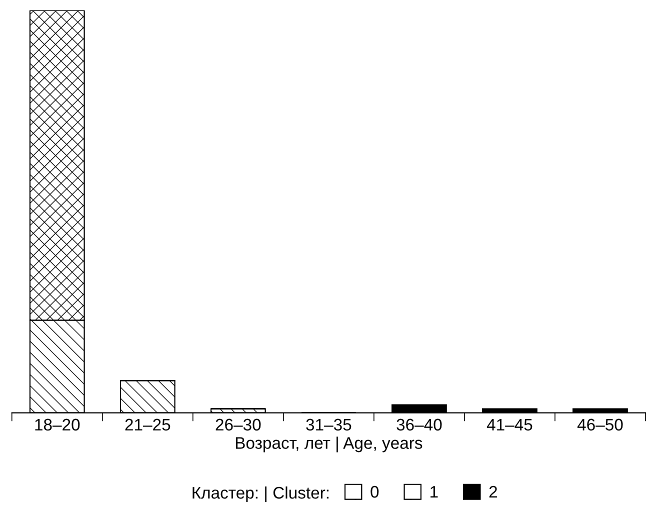 Image resolution: width=660 pixels, height=516 pixels. I want to click on legend-title: Кластер: | Cluster:, so click(260, 494).